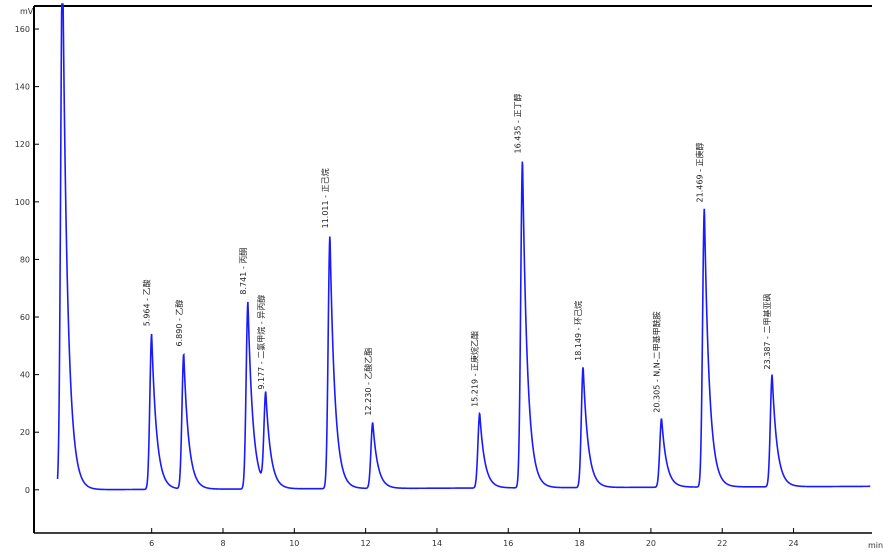 The height and width of the screenshot is (559, 883). Describe the element at coordinates (147, 302) in the screenshot. I see `peak-label: 5.964 - 乙酸` at that location.